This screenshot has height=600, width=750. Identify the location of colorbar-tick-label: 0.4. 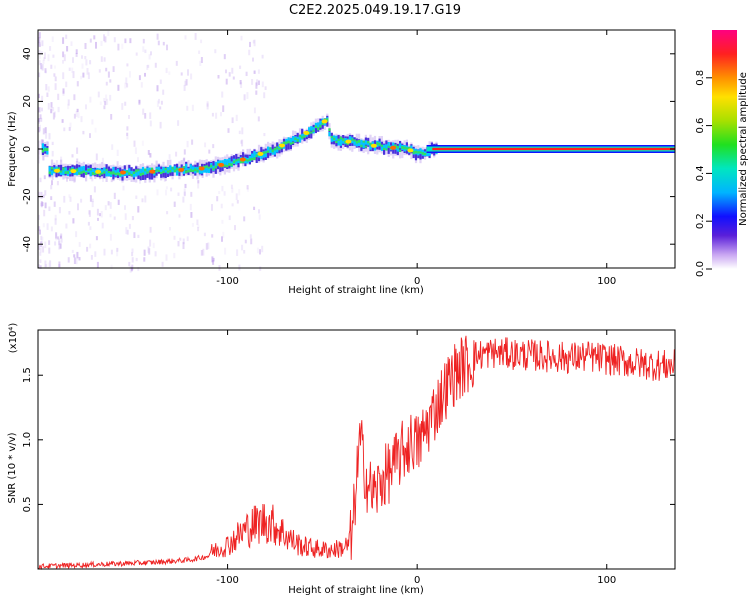
(700, 173).